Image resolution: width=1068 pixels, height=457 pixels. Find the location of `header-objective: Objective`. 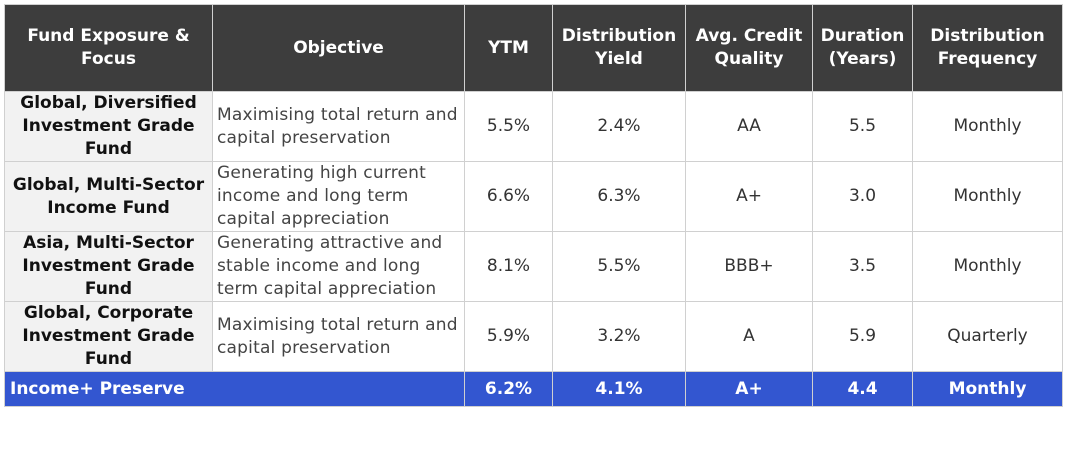

header-objective: Objective is located at coordinates (338, 48).